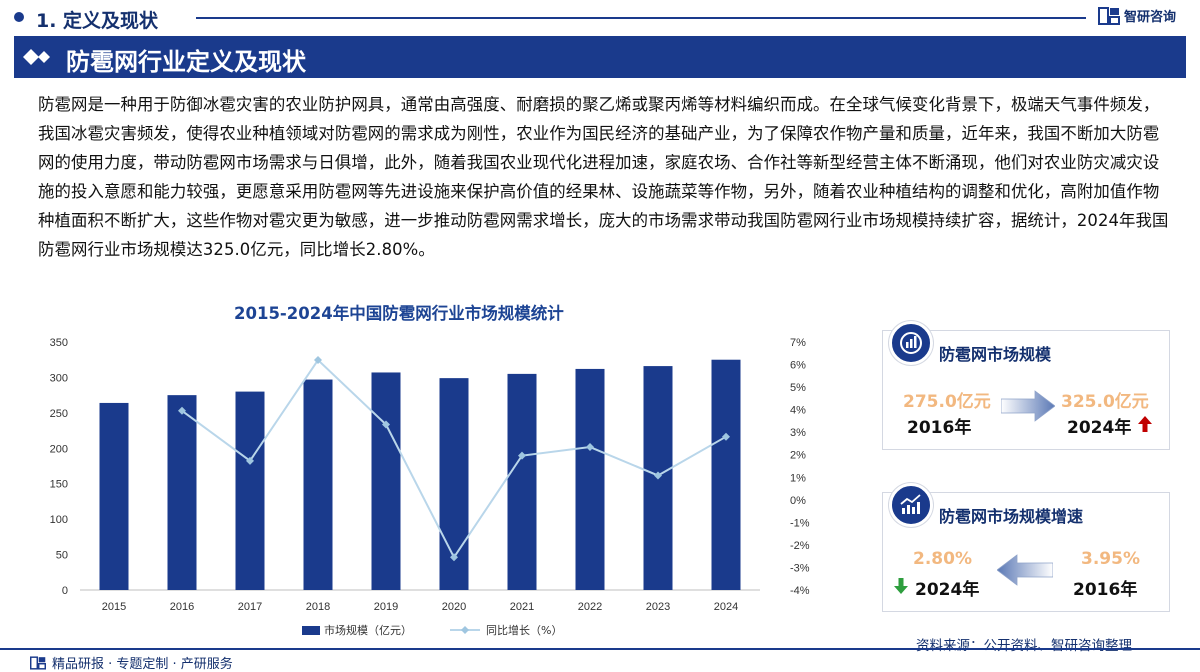 The width and height of the screenshot is (1200, 672). What do you see at coordinates (1105, 590) in the screenshot?
I see `right-year: 2016年` at bounding box center [1105, 590].